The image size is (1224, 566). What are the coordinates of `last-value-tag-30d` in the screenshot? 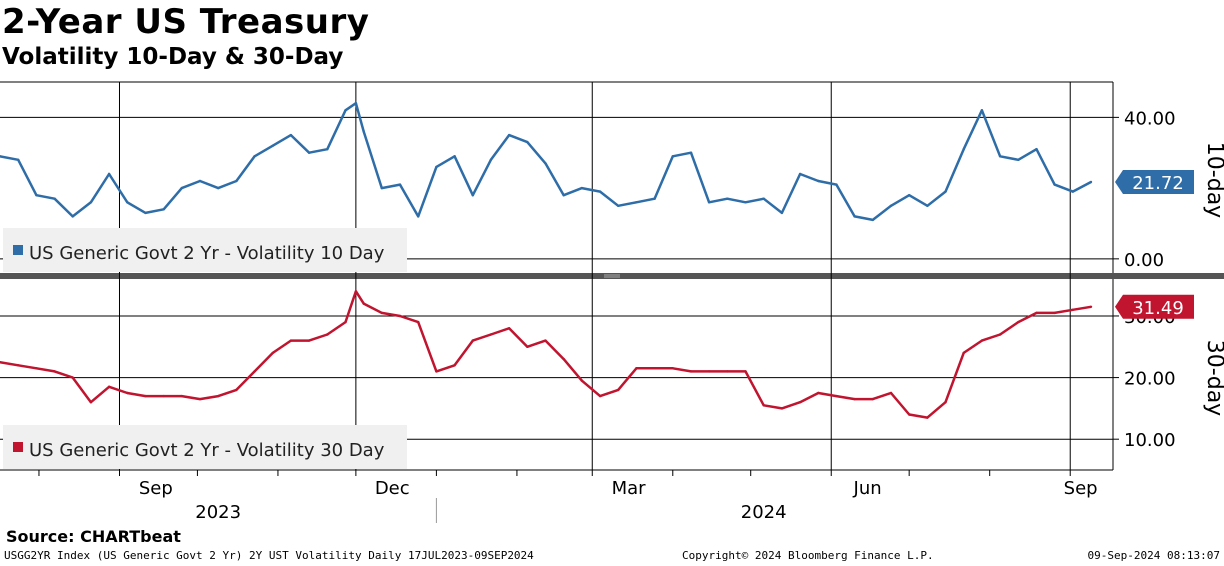 It's located at (1154, 306).